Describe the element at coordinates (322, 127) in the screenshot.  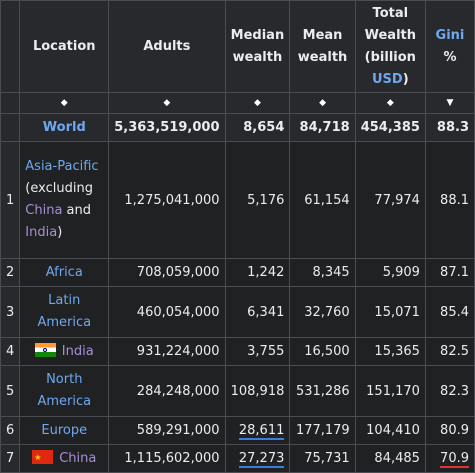
I see `mean-cell: 84,718` at that location.